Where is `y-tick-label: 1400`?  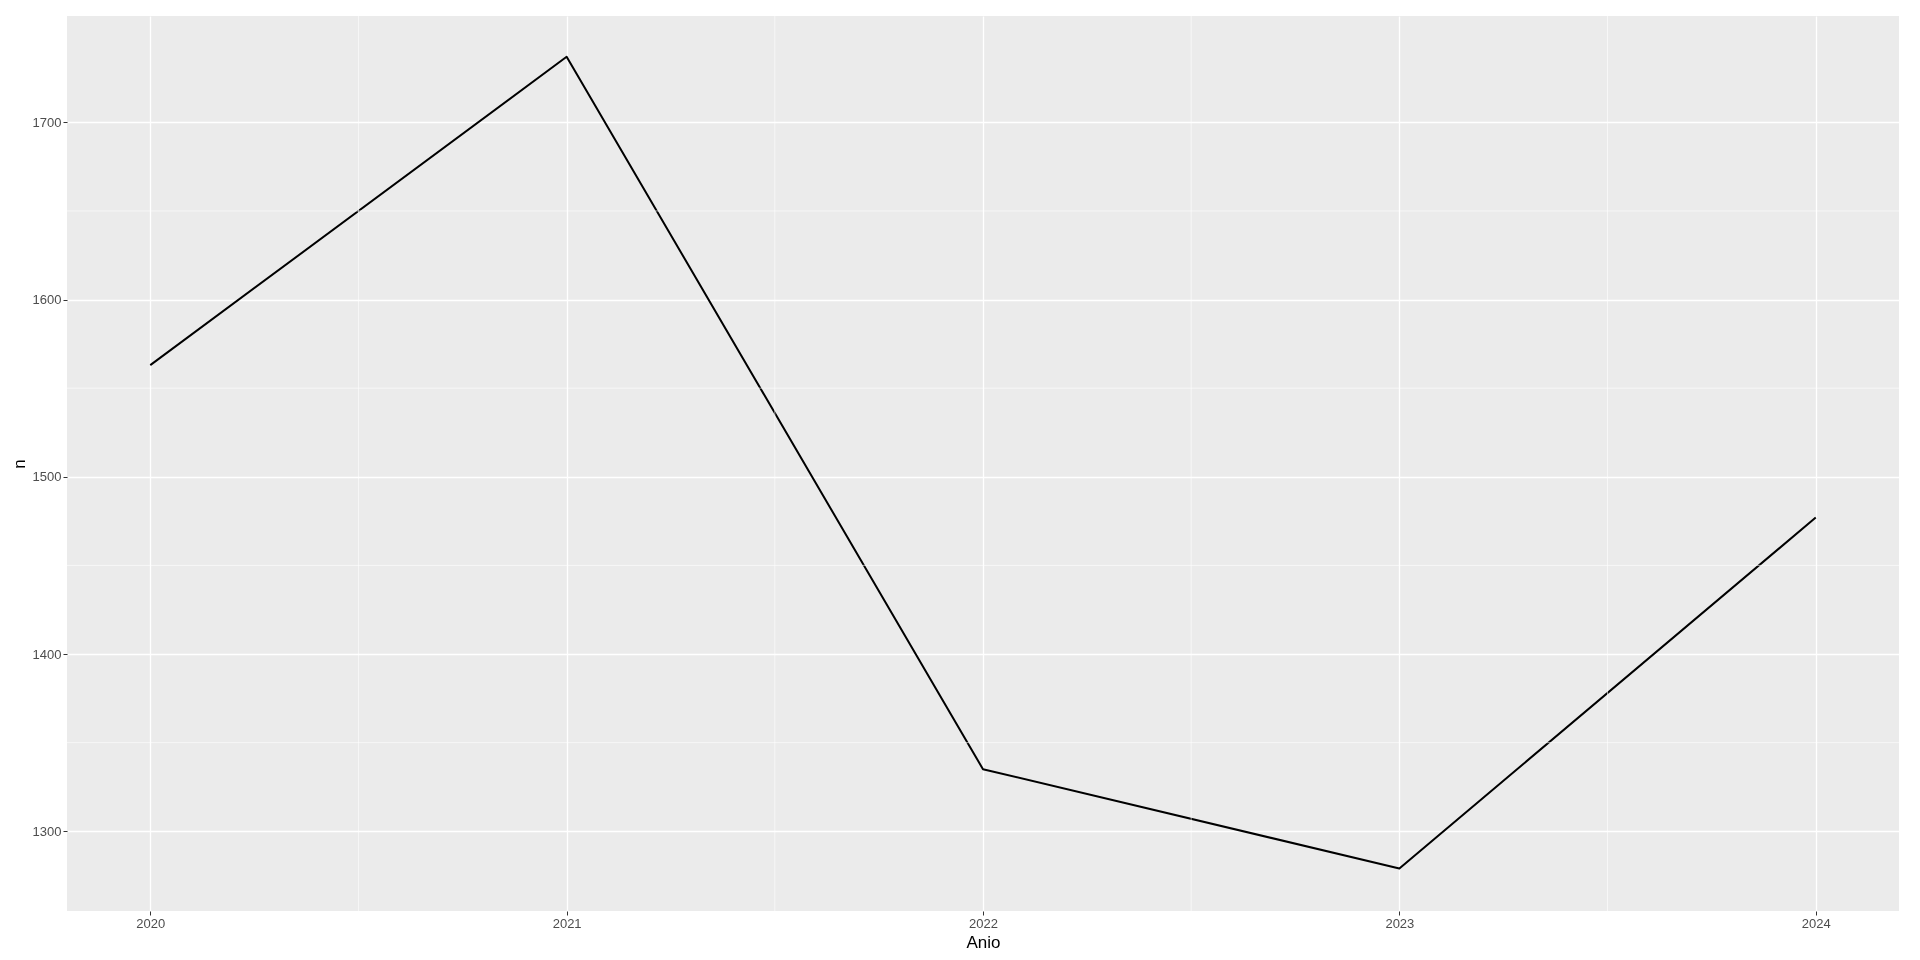 y-tick-label: 1400 is located at coordinates (47, 654).